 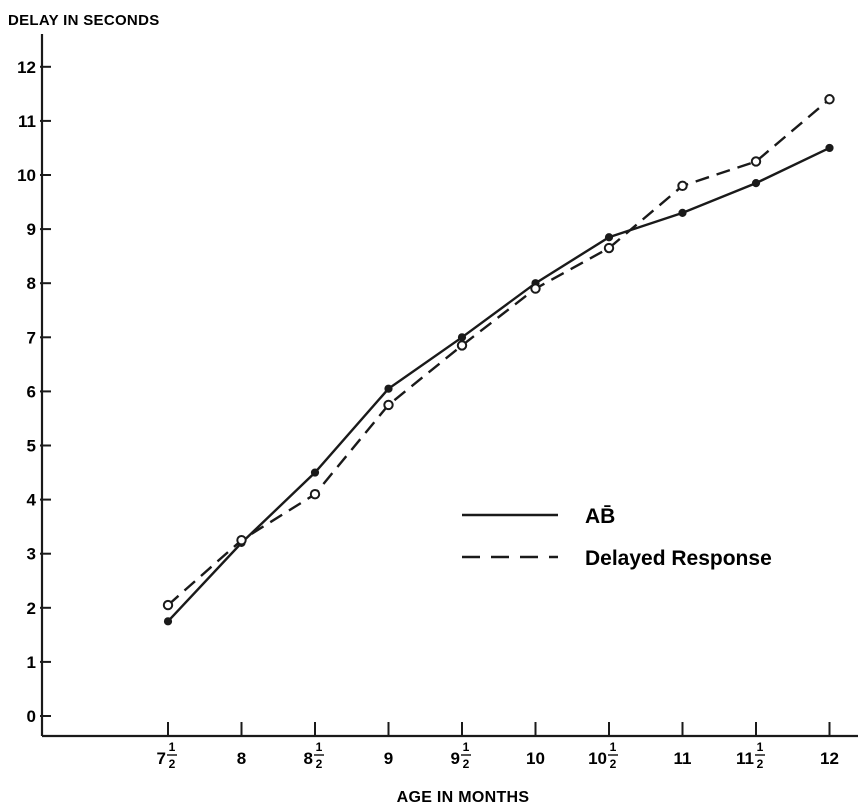 What do you see at coordinates (27, 121) in the screenshot?
I see `y-tick-label: 11` at bounding box center [27, 121].